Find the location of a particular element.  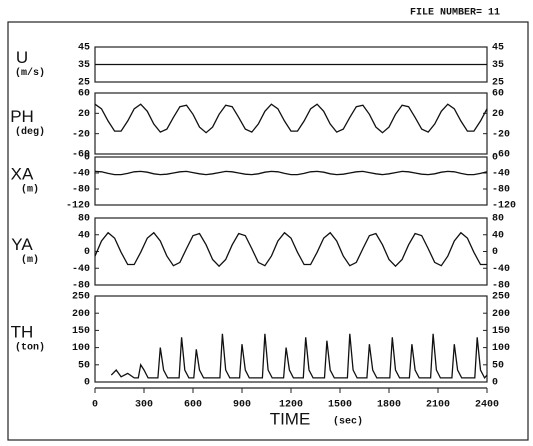

y2-tick-label: 50 is located at coordinates (498, 365).